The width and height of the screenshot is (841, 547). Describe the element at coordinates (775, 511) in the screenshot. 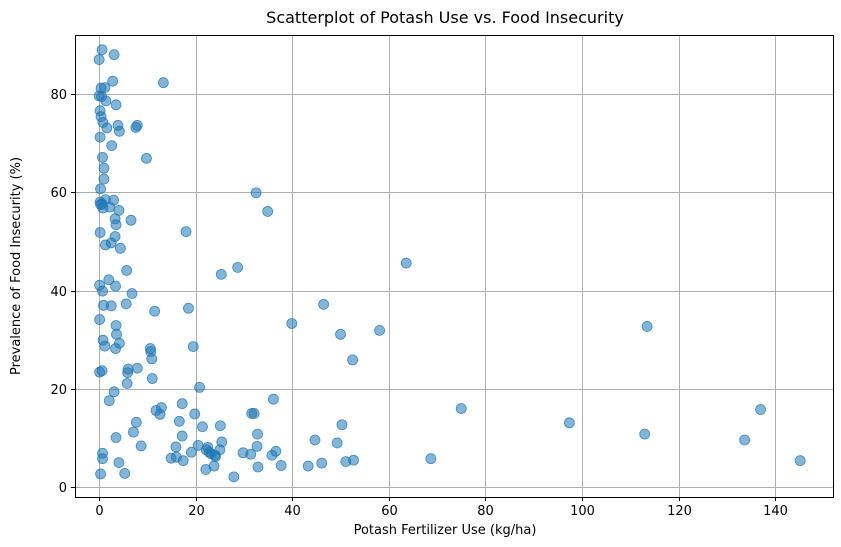

I see `x-tick-label: 140` at that location.